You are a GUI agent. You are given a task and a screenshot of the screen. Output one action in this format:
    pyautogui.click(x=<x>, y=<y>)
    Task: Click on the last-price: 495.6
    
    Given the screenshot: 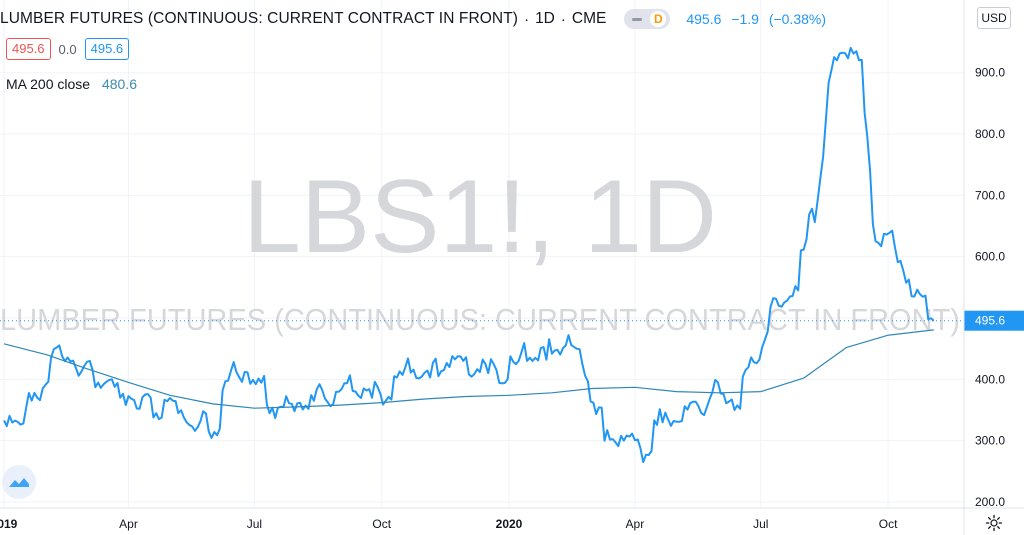 What is the action you would take?
    pyautogui.click(x=704, y=19)
    